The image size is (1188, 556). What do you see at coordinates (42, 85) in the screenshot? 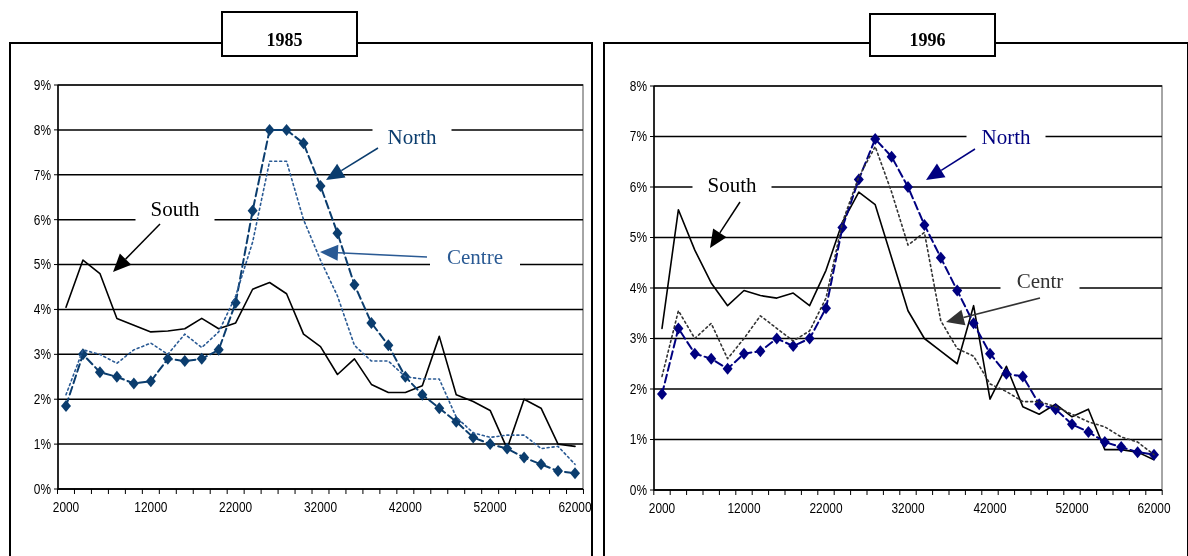
I see `y-tick-label: 9%` at bounding box center [42, 85].